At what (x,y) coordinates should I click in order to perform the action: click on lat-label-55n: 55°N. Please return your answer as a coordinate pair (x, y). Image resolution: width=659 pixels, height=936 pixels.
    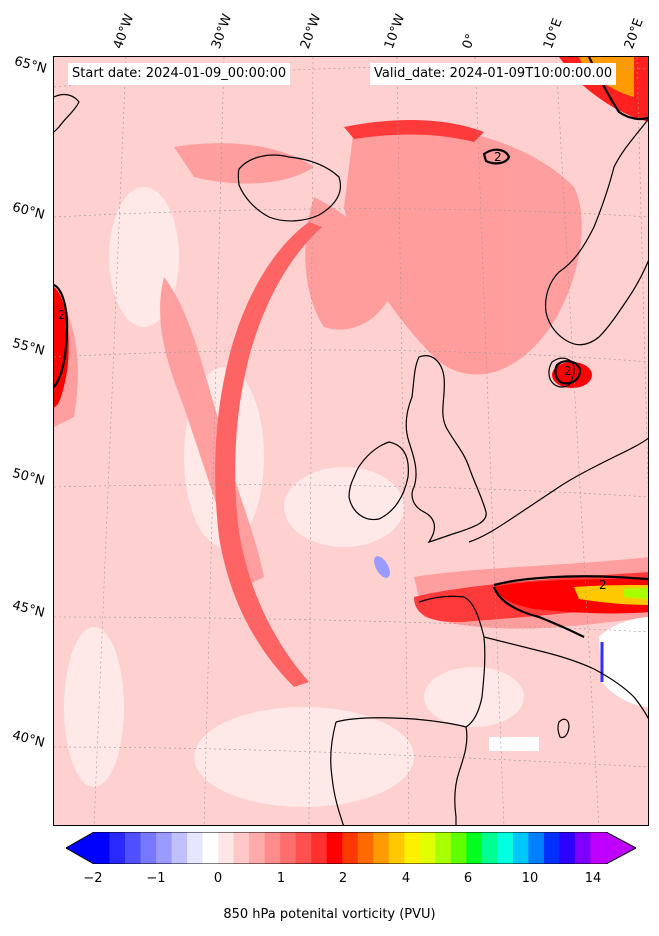
    Looking at the image, I should click on (28, 347).